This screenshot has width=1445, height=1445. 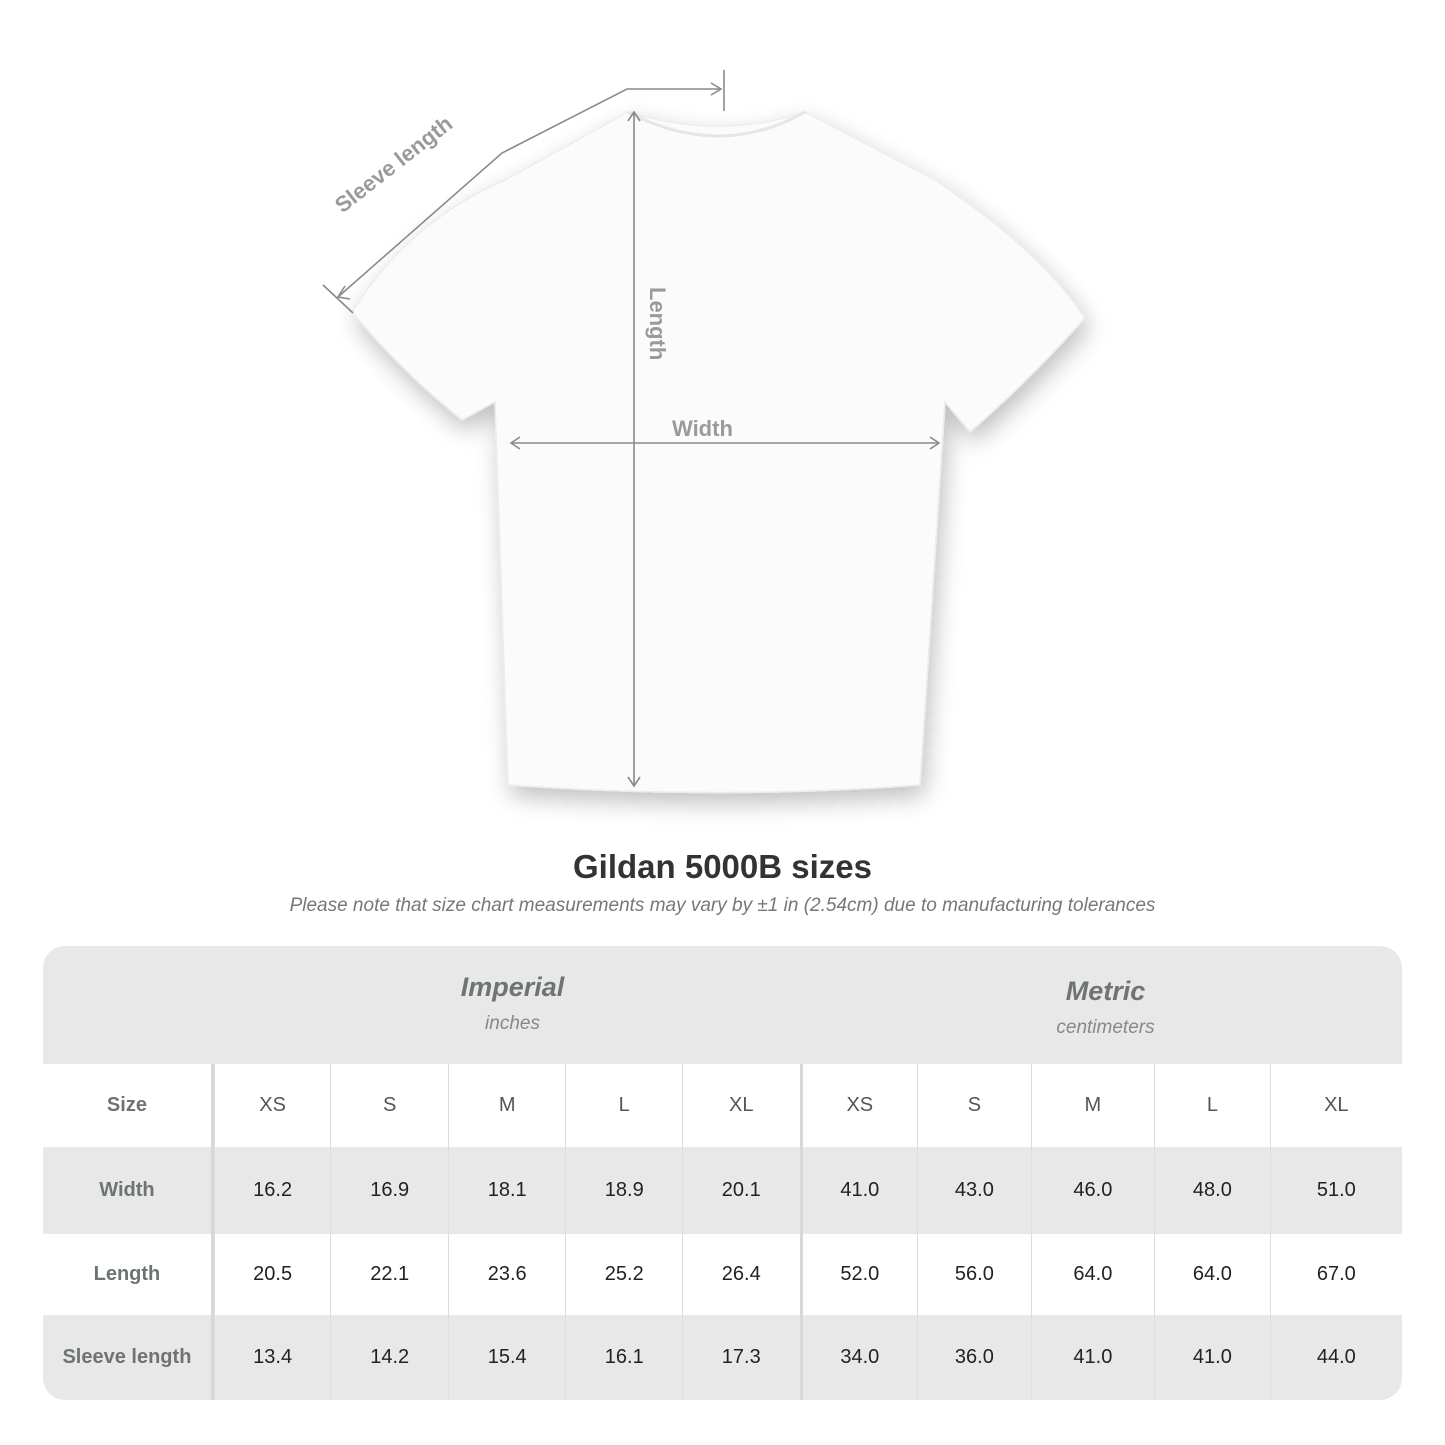 What do you see at coordinates (272, 1190) in the screenshot?
I see `measurement-cell: 16.2` at bounding box center [272, 1190].